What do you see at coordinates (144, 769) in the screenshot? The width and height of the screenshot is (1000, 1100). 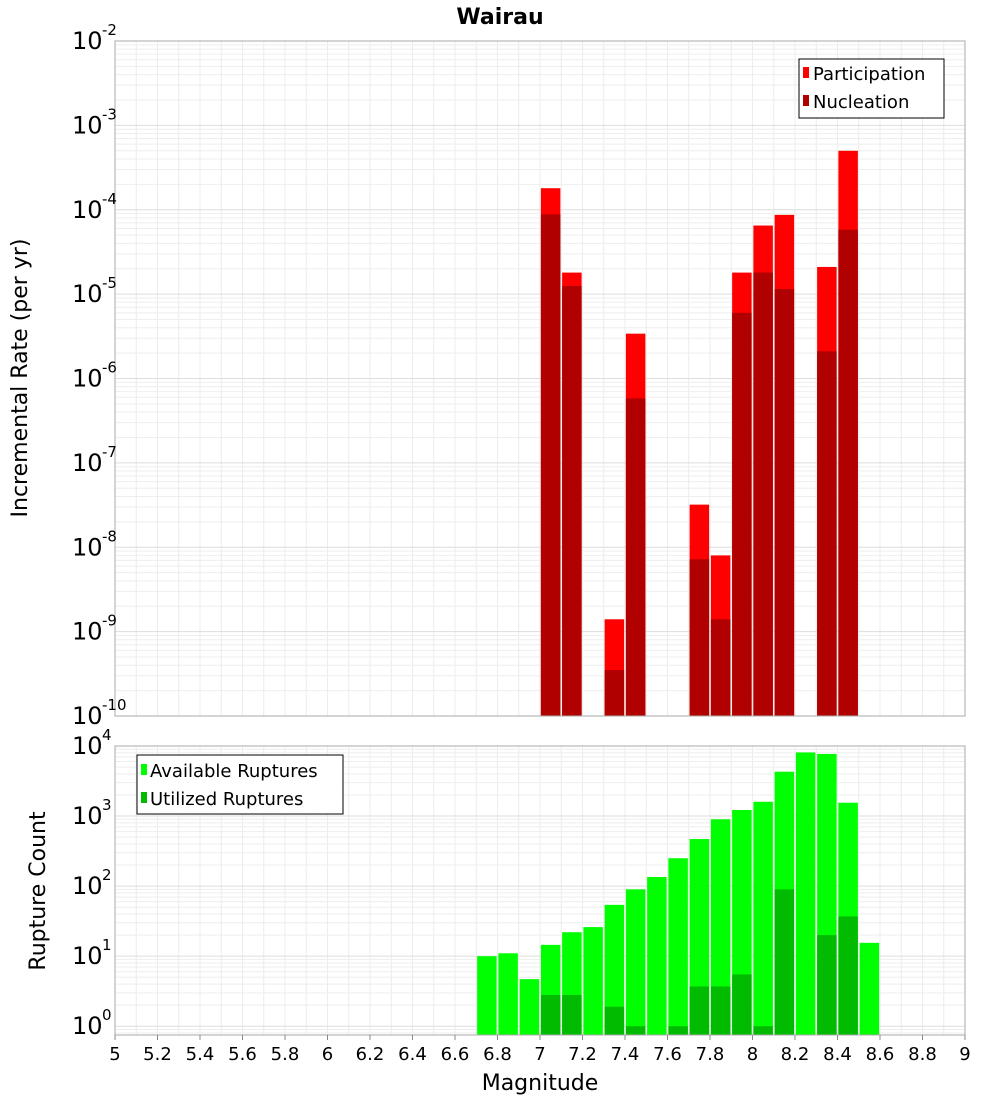 I see `available-legend-swatch` at bounding box center [144, 769].